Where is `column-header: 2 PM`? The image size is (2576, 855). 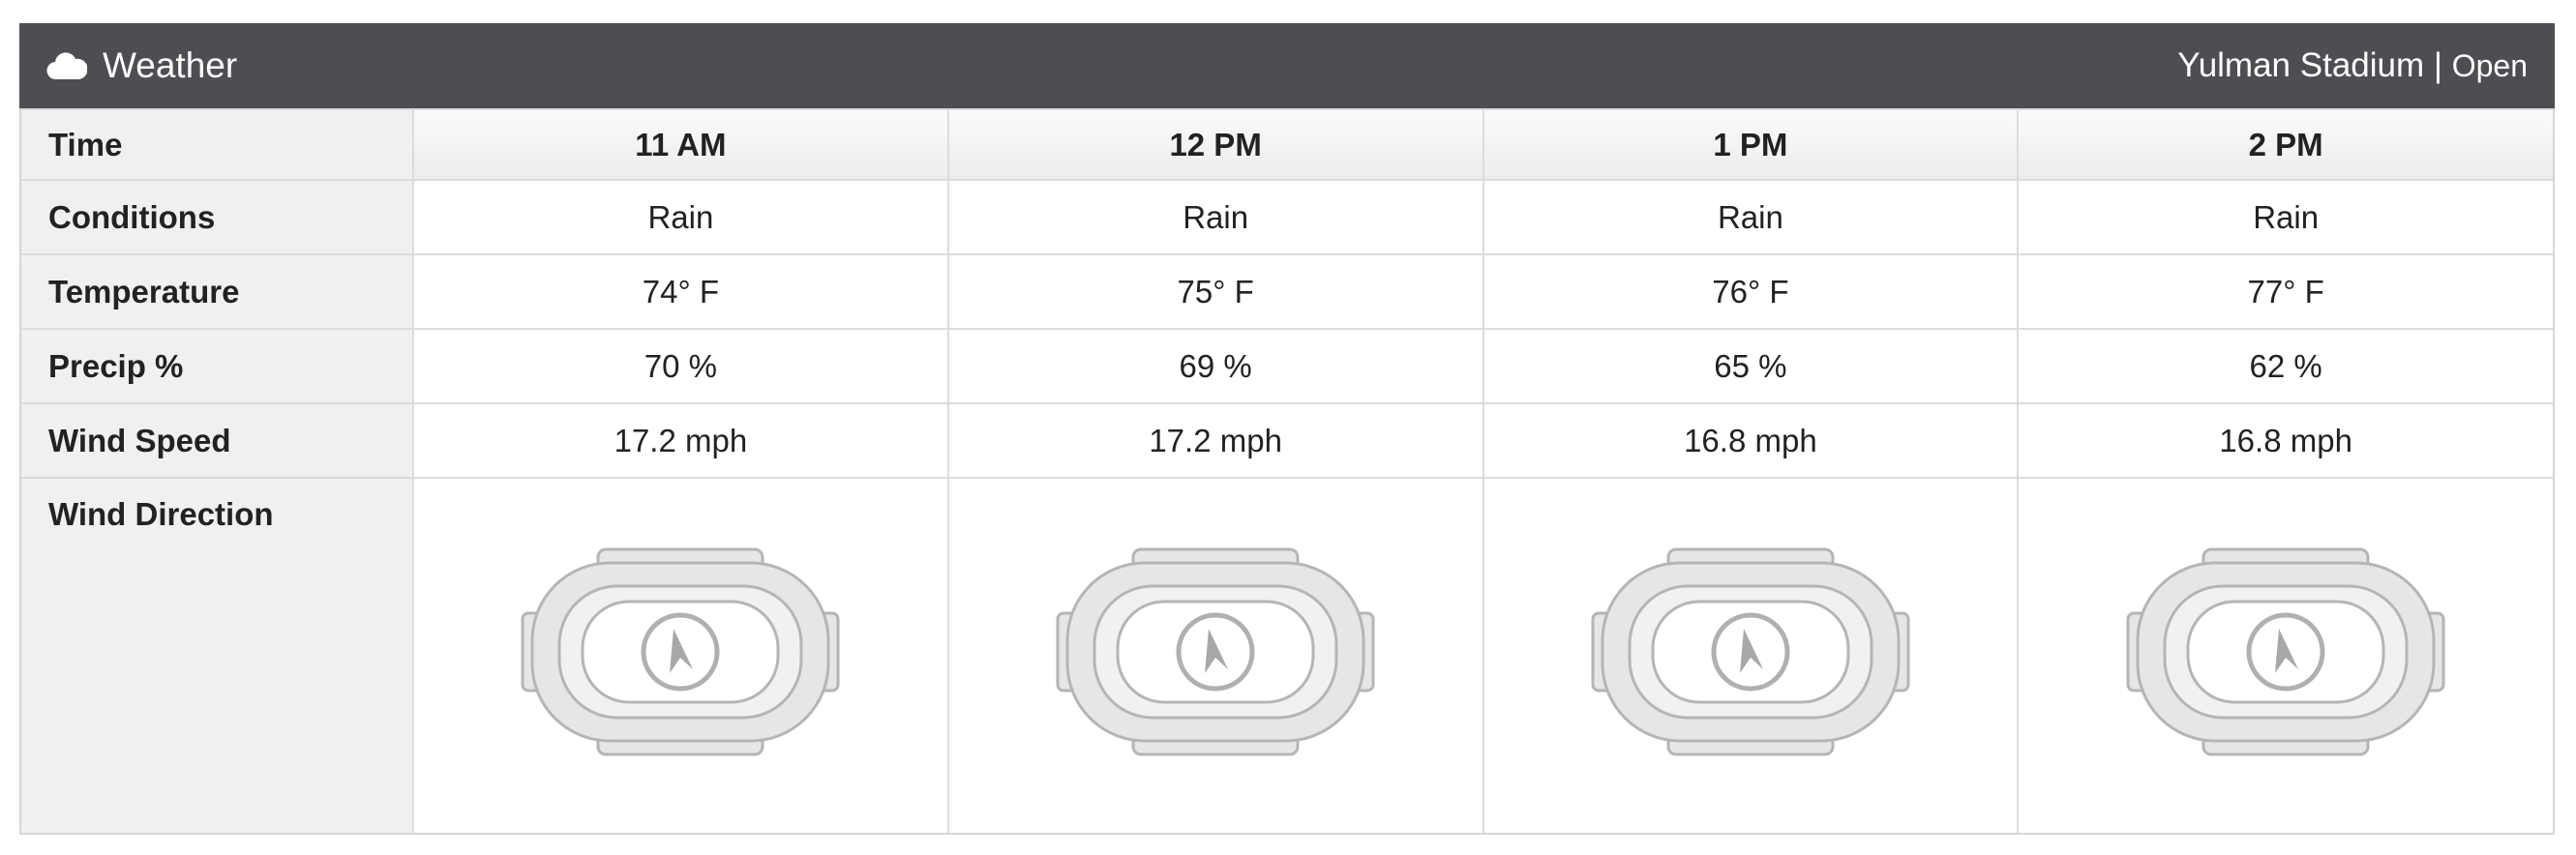 column-header: 2 PM is located at coordinates (2285, 145).